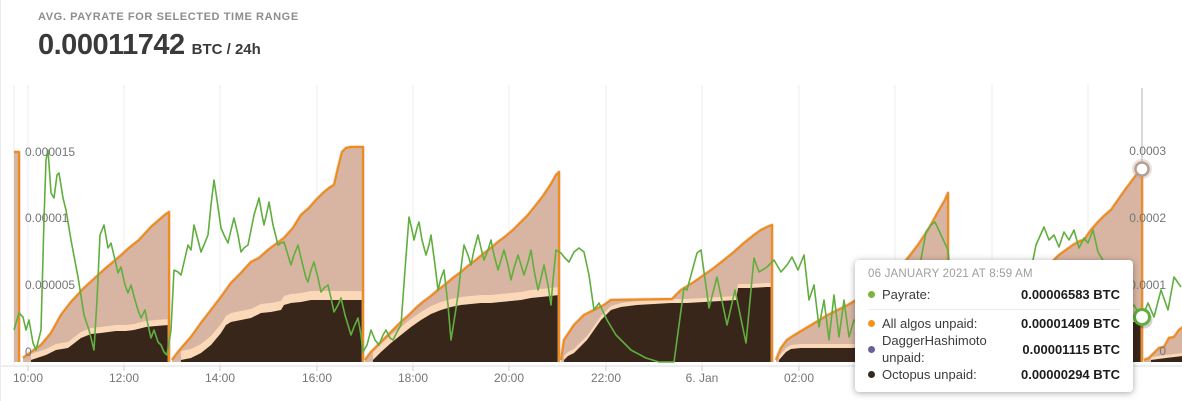 The image size is (1182, 401). Describe the element at coordinates (871, 349) in the screenshot. I see `daggerhashimoto-dot-icon` at that location.